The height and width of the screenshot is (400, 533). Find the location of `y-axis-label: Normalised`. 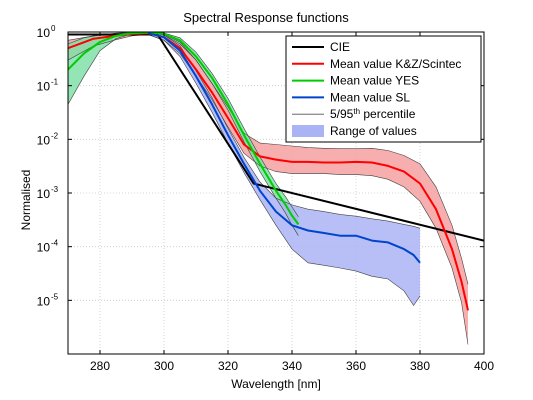

y-axis-label: Normalised is located at coordinates (26, 200).